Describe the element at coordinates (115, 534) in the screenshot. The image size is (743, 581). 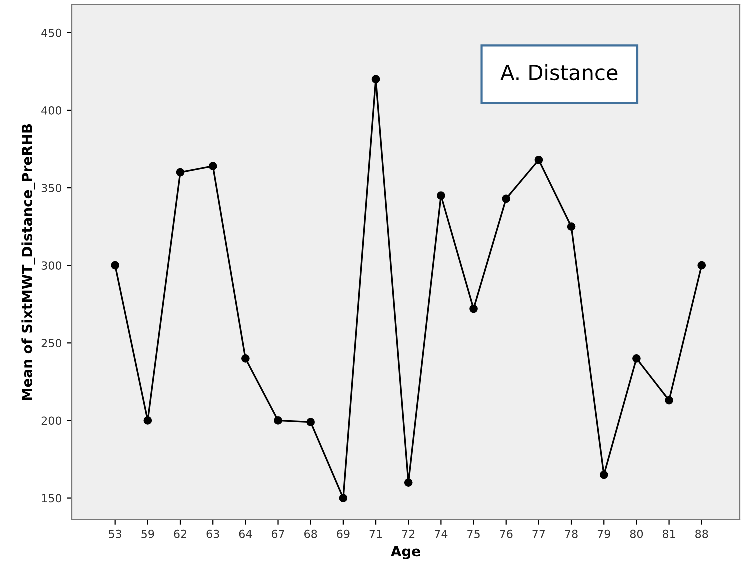
I see `x-tick-label: 53` at that location.